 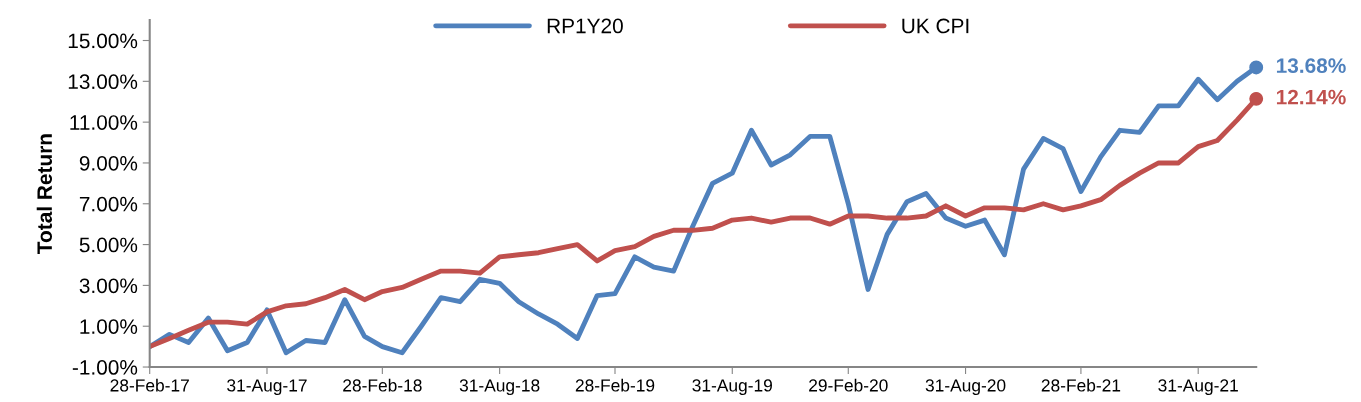 What do you see at coordinates (108, 286) in the screenshot?
I see `y-tick-label: 3.00%` at bounding box center [108, 286].